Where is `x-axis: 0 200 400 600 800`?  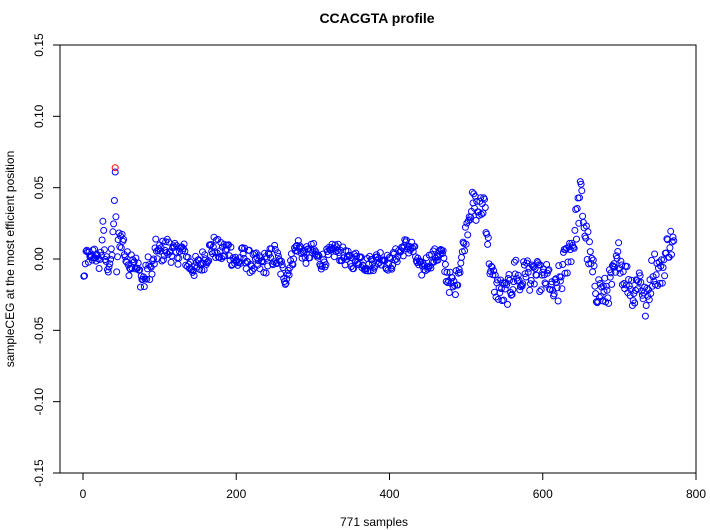
x-axis: 0 200 400 600 800 is located at coordinates (393, 486).